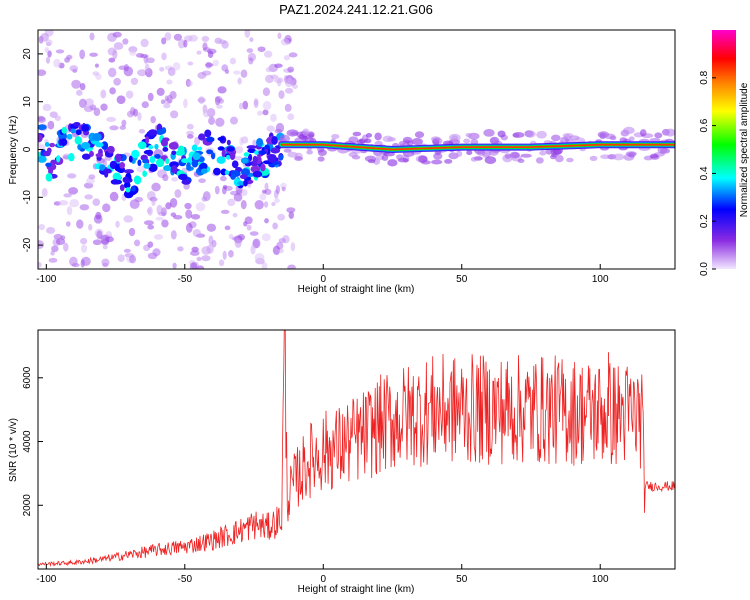  What do you see at coordinates (27, 54) in the screenshot?
I see `spectrogram-y-tick-label: 20` at bounding box center [27, 54].